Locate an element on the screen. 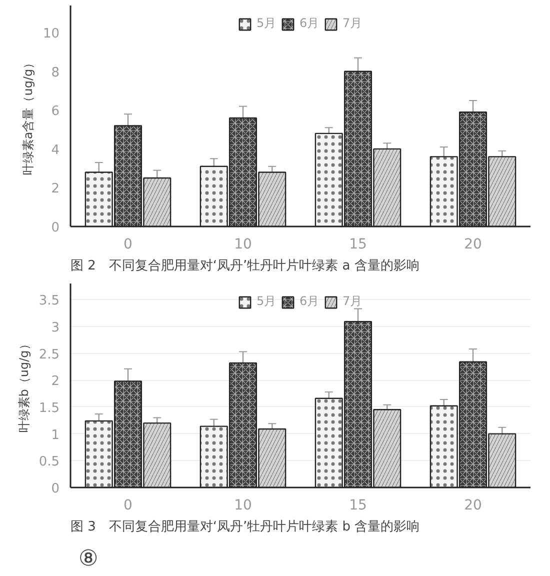  y-axis-title: 叶绿素b（ug/g） is located at coordinates (23, 385).